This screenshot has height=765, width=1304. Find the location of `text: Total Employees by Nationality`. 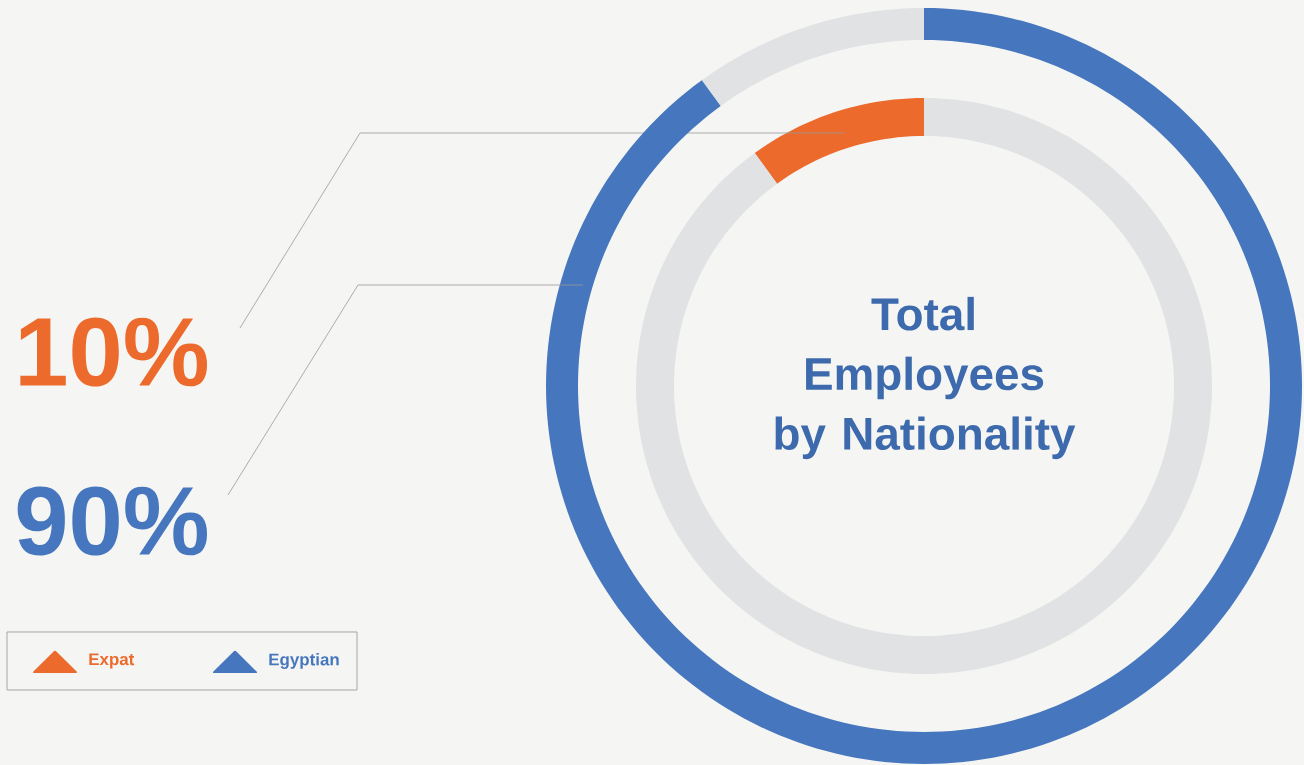

text: Total Employees by Nationality is located at coordinates (925, 378).